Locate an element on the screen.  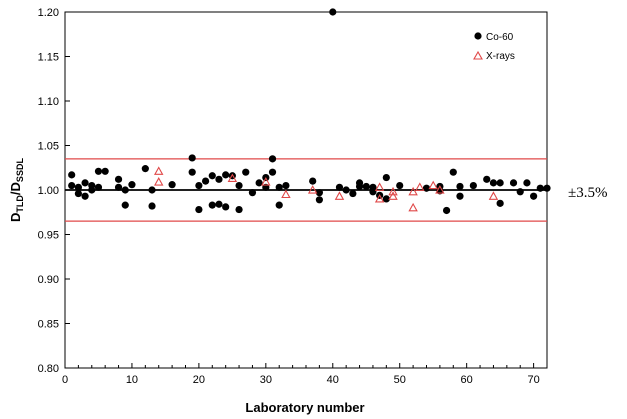
x-axis-label: Laboratory number is located at coordinates (304, 407).